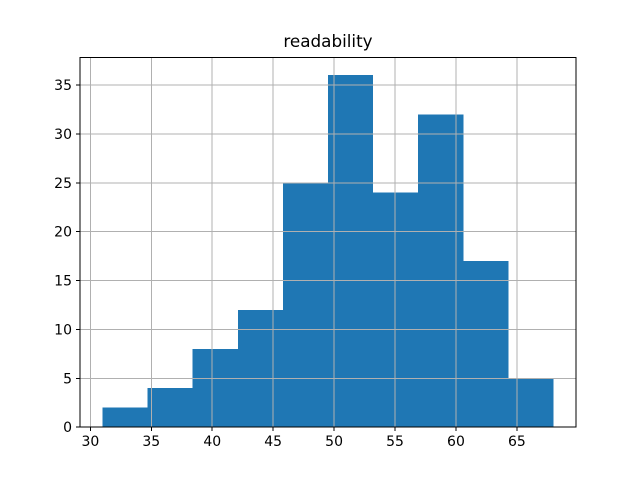 This screenshot has height=480, width=640. Describe the element at coordinates (395, 442) in the screenshot. I see `x-tick-label: 55` at that location.